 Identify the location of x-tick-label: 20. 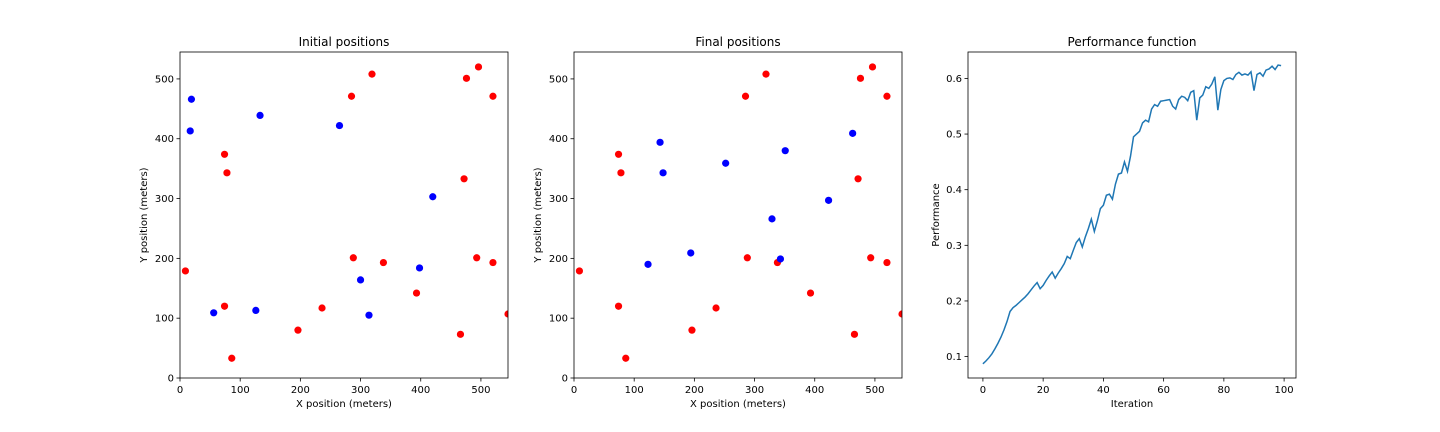
(1043, 390).